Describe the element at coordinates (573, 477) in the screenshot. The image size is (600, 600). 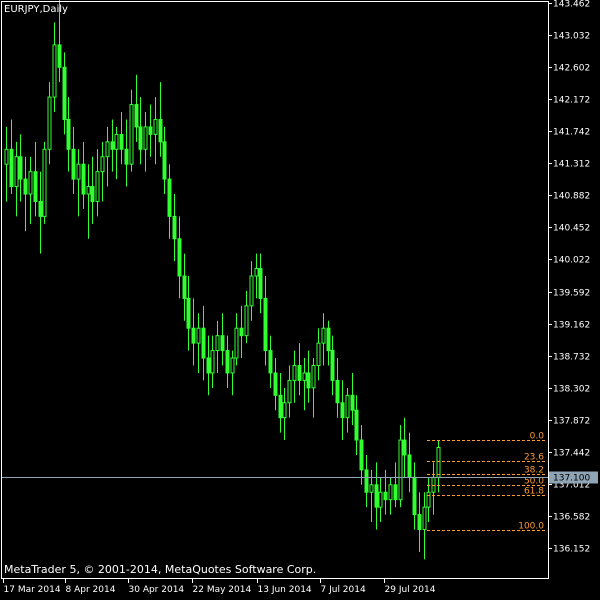
I see `price-tag: 137.100` at that location.